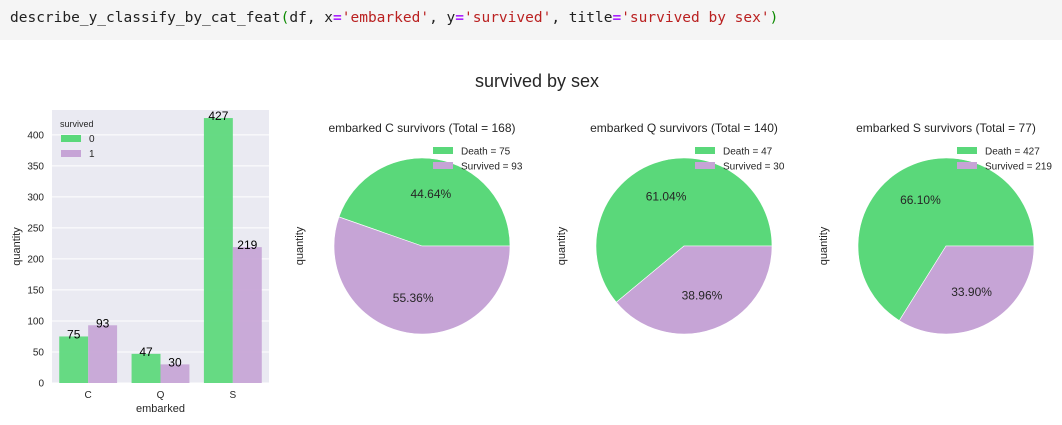 The image size is (1062, 425). Describe the element at coordinates (774, 18) in the screenshot. I see `code-paren-close: )` at that location.